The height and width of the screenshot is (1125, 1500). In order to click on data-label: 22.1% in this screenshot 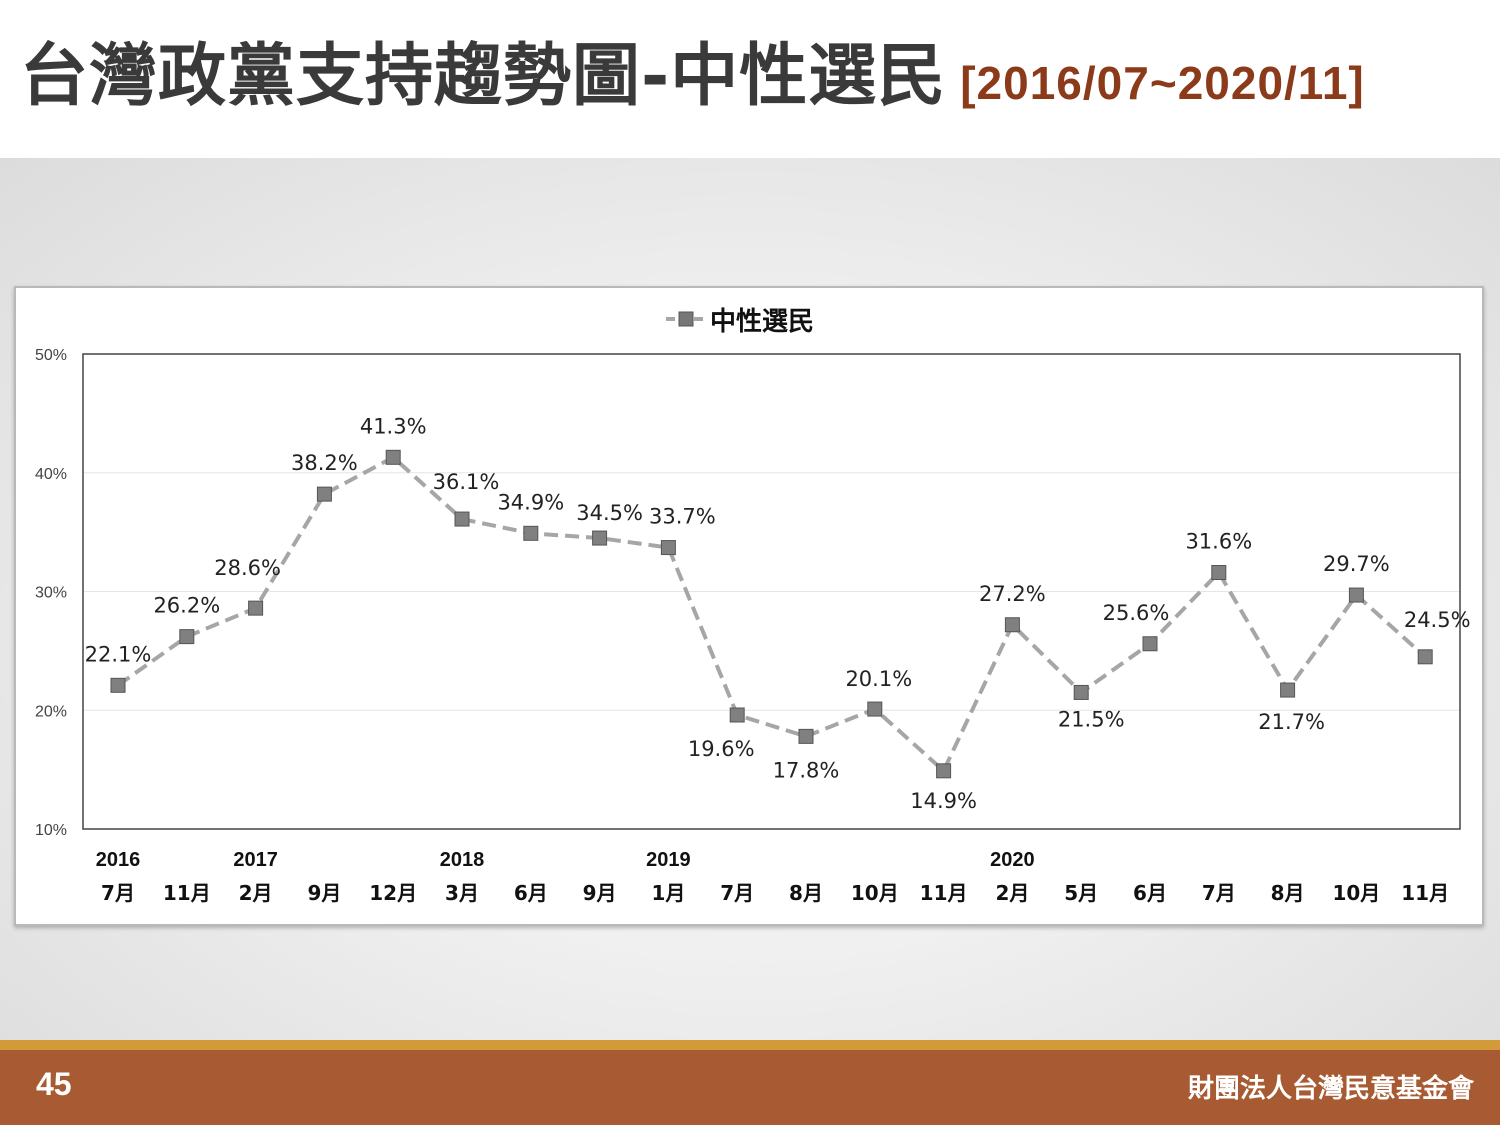, I will do `click(118, 654)`.